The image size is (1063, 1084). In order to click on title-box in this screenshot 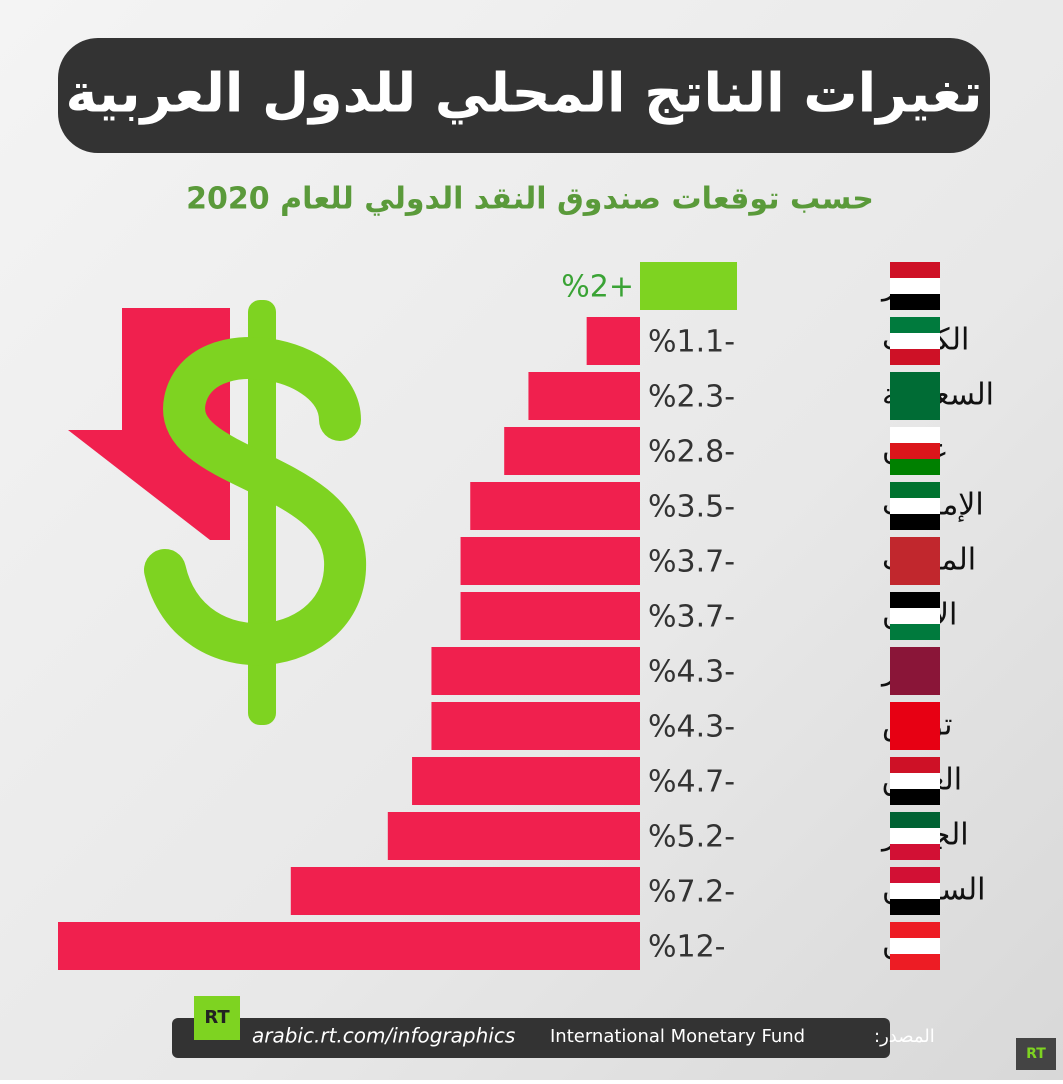, I will do `click(524, 95)`.